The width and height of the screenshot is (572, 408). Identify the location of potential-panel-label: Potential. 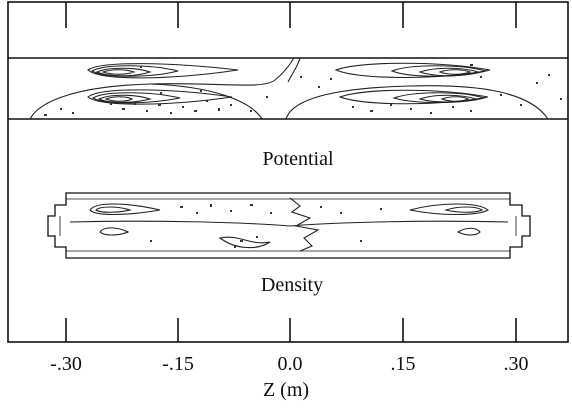
(298, 159).